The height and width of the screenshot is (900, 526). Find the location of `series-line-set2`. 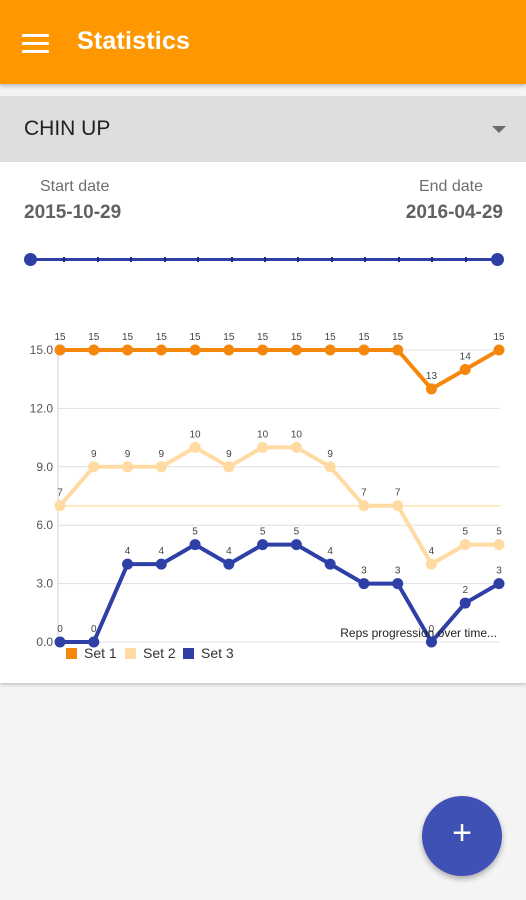

series-line-set2 is located at coordinates (279, 506).